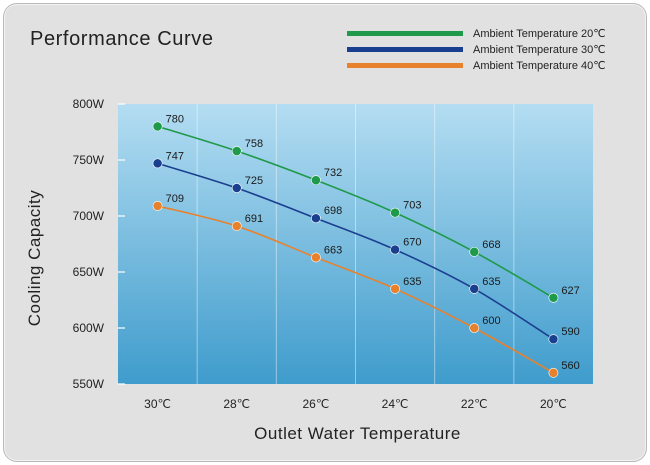 The width and height of the screenshot is (650, 465). Describe the element at coordinates (122, 39) in the screenshot. I see `chart-title: Performance Curve` at that location.